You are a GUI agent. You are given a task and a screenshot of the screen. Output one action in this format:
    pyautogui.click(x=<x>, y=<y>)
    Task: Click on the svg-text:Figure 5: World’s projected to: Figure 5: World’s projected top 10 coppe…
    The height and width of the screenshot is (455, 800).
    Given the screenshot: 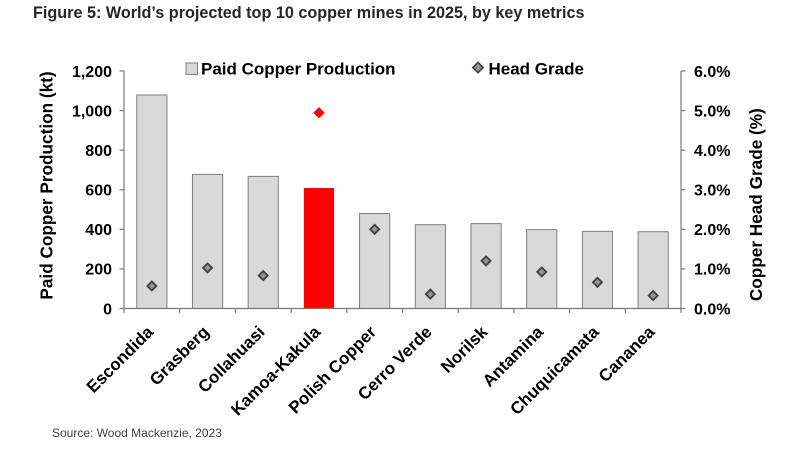 What is the action you would take?
    pyautogui.click(x=308, y=13)
    